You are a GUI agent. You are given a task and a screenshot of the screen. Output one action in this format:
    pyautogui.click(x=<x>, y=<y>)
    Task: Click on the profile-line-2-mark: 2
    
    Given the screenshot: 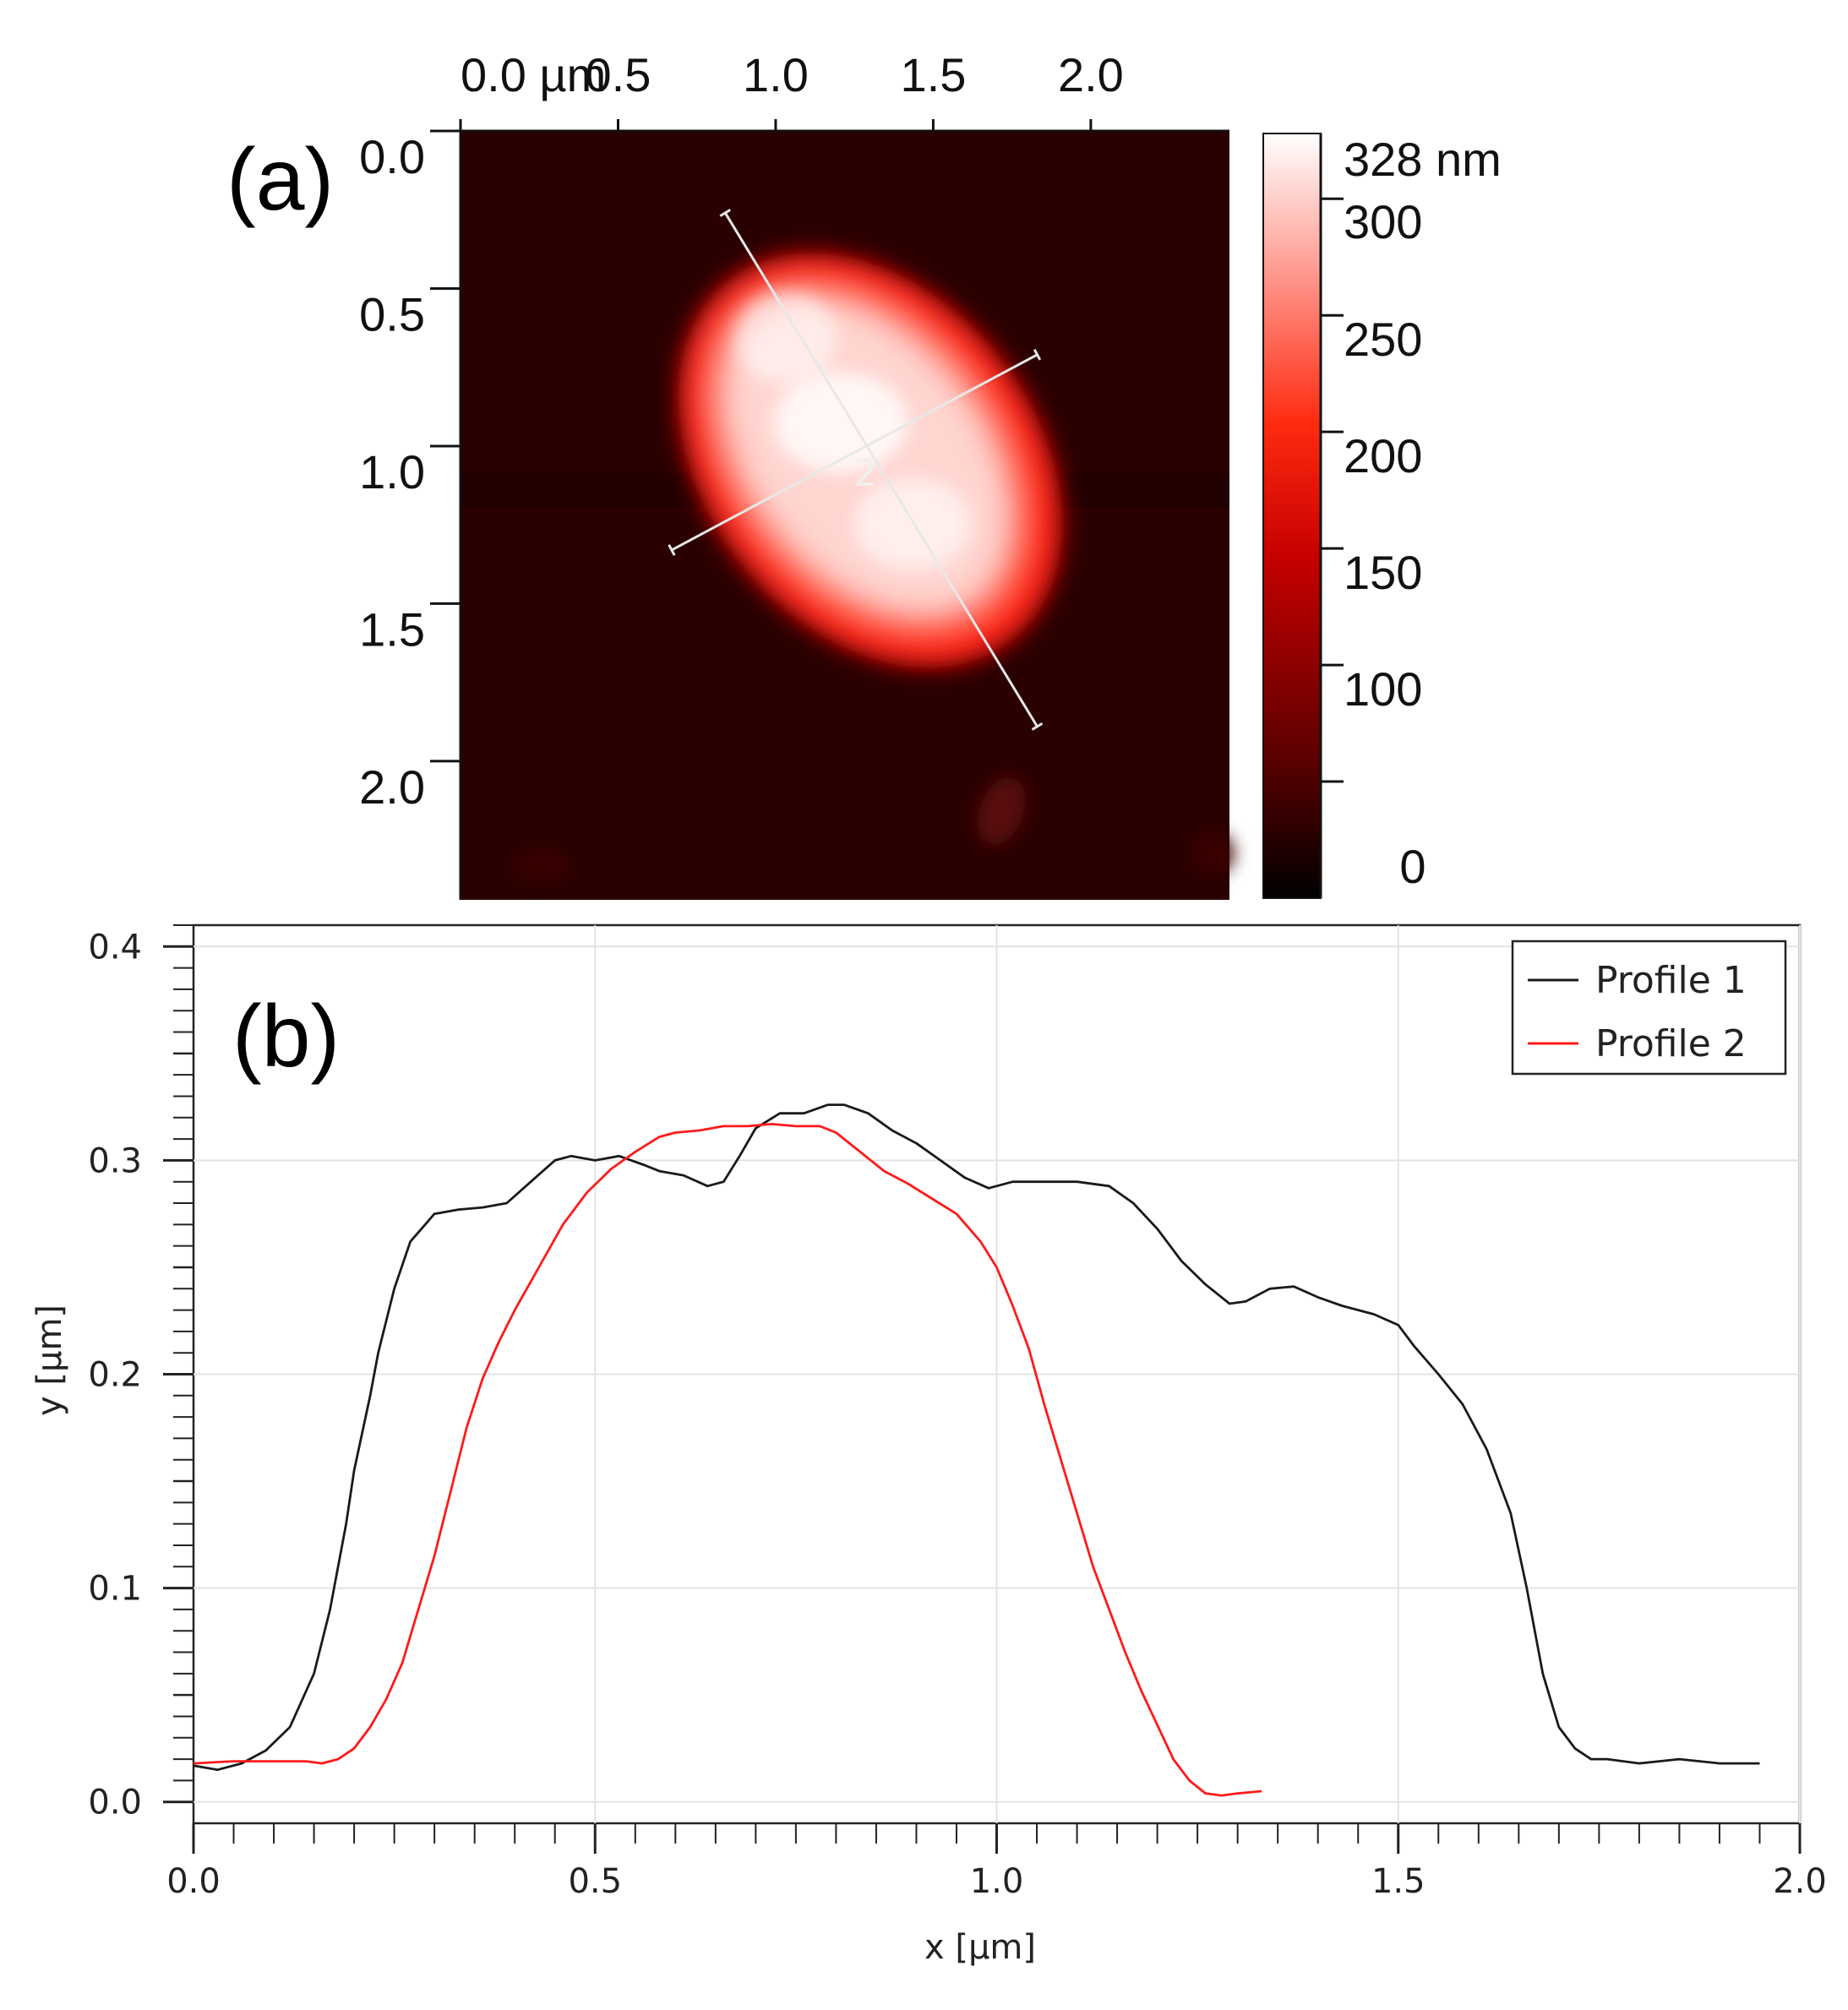 What is the action you would take?
    pyautogui.click(x=865, y=473)
    